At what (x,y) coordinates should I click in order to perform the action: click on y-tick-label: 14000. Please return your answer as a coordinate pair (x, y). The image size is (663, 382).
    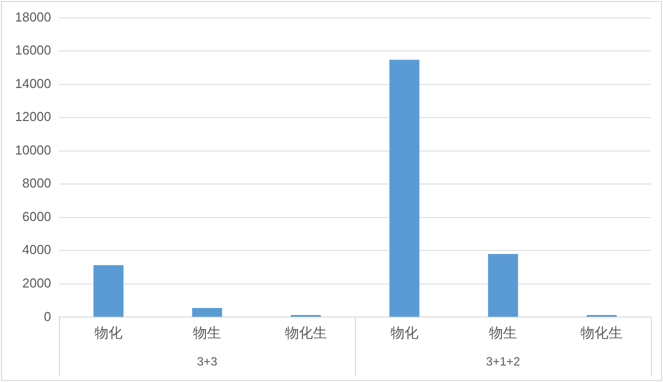
    Looking at the image, I should click on (33, 83).